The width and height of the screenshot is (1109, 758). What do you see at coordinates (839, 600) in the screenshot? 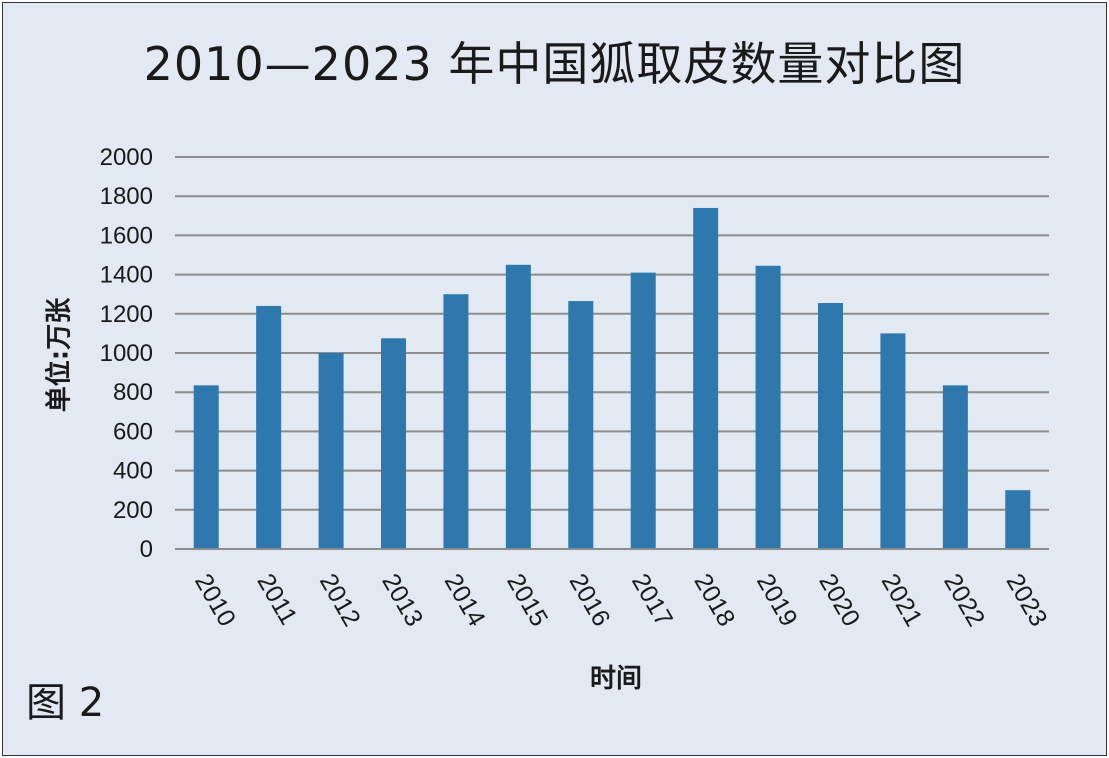
I see `x-tick-label: 2020` at bounding box center [839, 600].